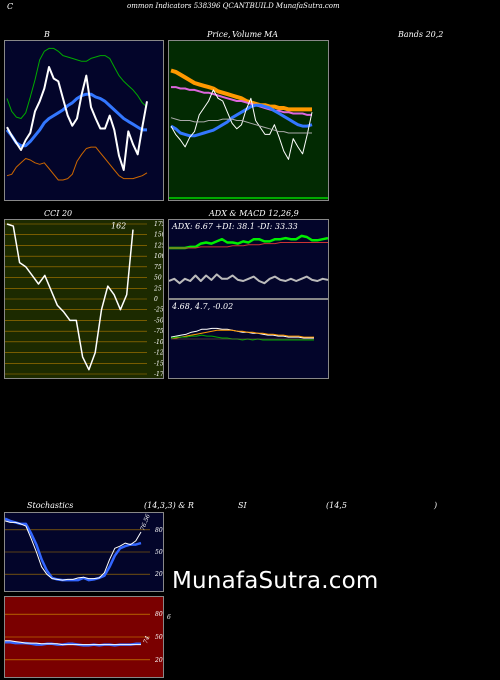  Describe the element at coordinates (159, 637) in the screenshot. I see `rsi-tick-label: 50` at that location.